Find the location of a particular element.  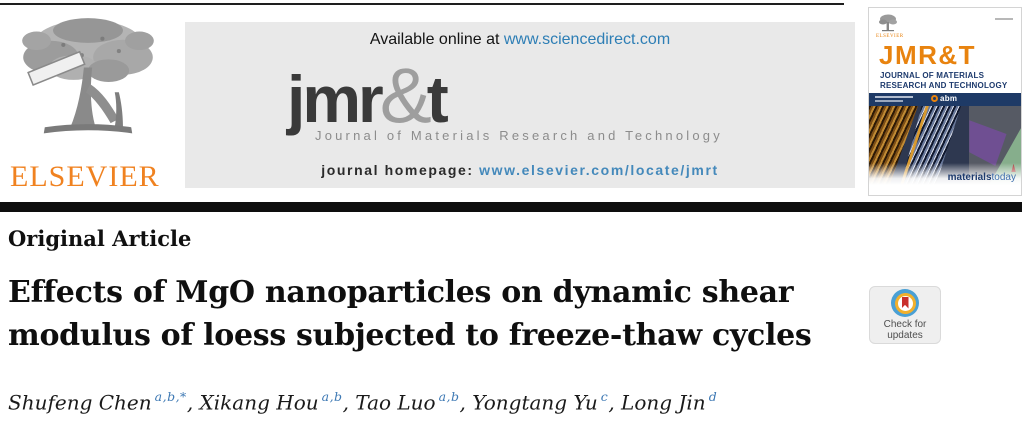

article-type-label: Original Article is located at coordinates (100, 238).